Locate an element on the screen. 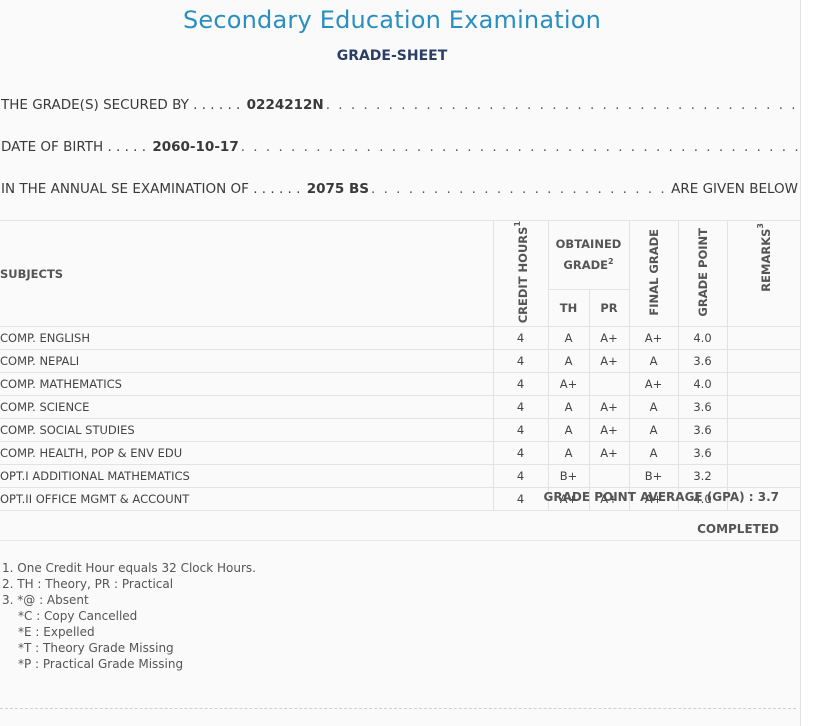 The width and height of the screenshot is (818, 726). grade-point-header: GRADE POINT is located at coordinates (702, 273).